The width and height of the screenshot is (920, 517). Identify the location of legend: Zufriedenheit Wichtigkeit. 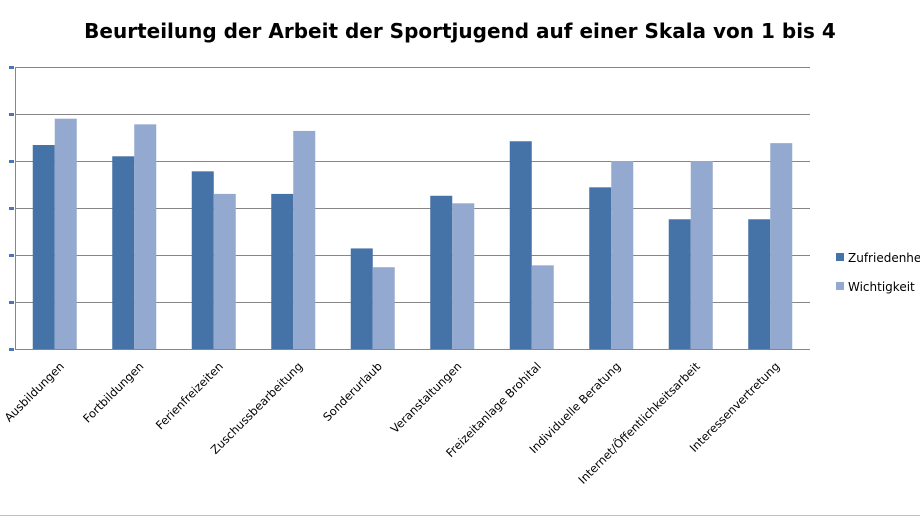
(878, 272).